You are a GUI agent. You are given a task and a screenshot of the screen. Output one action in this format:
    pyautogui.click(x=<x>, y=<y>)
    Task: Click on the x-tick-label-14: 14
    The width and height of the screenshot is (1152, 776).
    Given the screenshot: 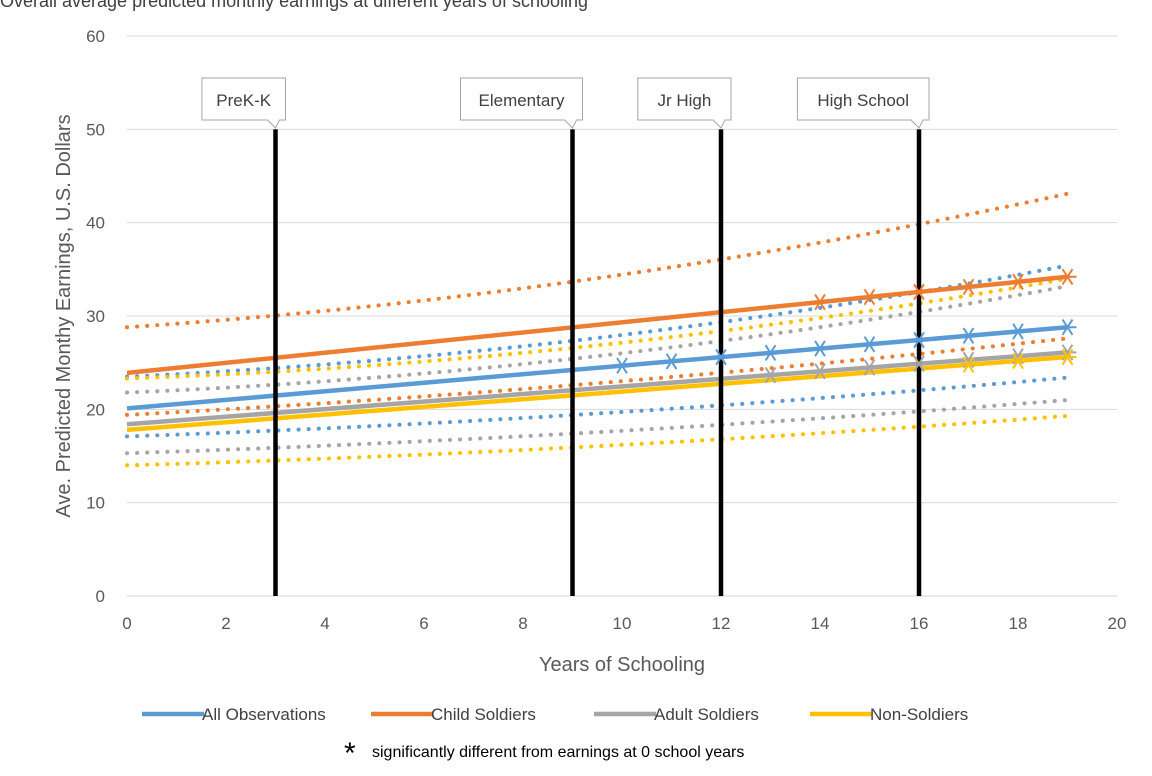 What is the action you would take?
    pyautogui.click(x=820, y=623)
    